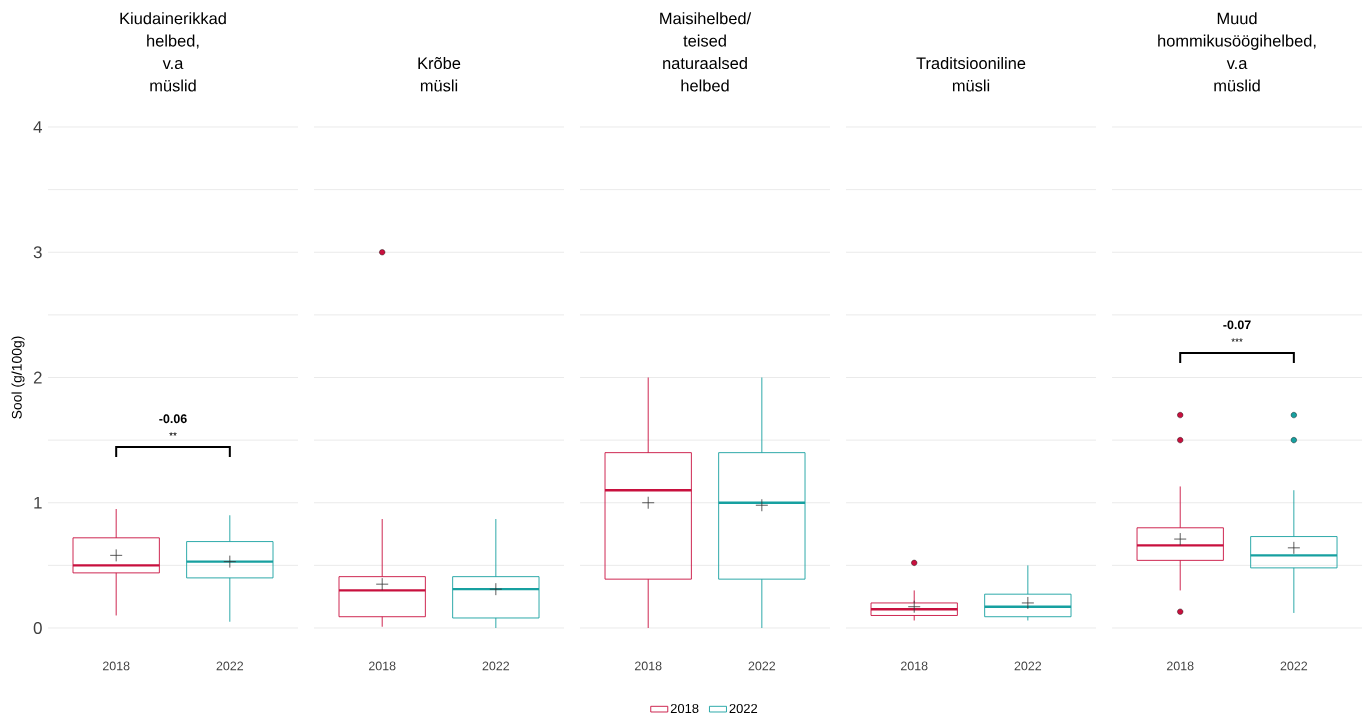 The height and width of the screenshot is (718, 1363). What do you see at coordinates (173, 52) in the screenshot?
I see `chart-title: Kiudainerikkad helbed, v.a müslid` at bounding box center [173, 52].